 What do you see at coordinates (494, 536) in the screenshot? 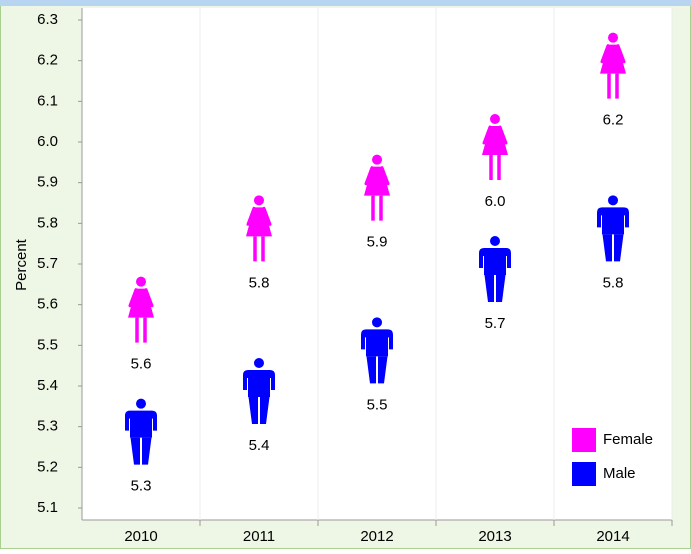
I see `x-tick-label: 2013` at bounding box center [494, 536].